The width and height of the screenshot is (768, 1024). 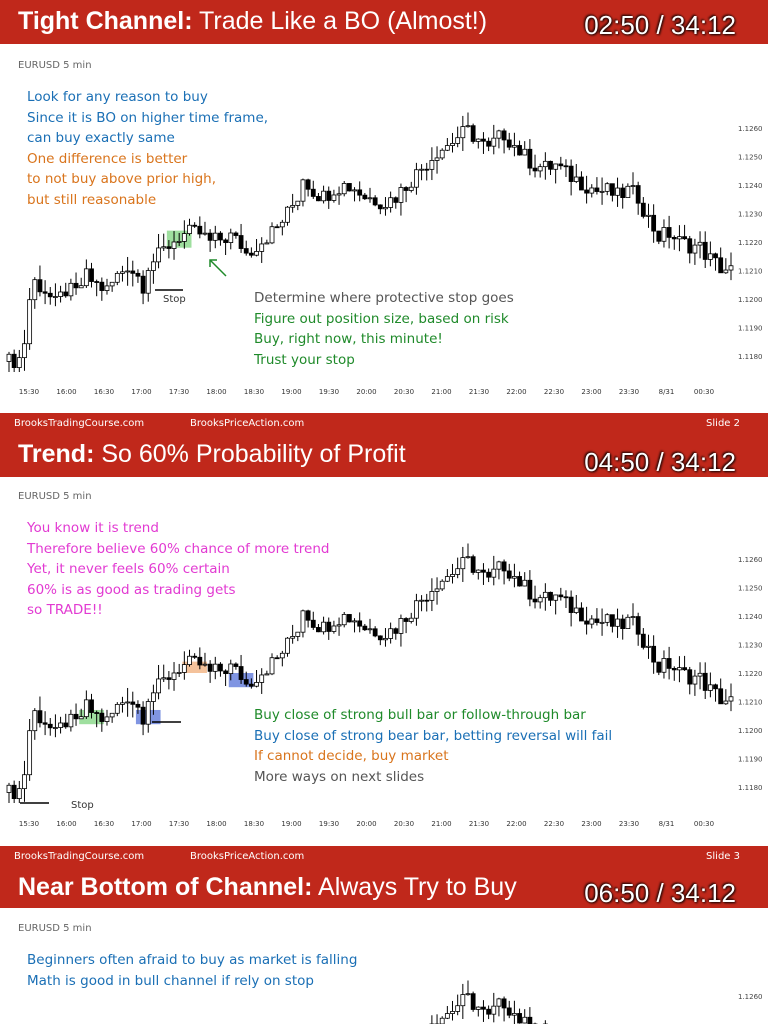 What do you see at coordinates (131, 589) in the screenshot?
I see `note-line: 60% is as good as trading gets` at bounding box center [131, 589].